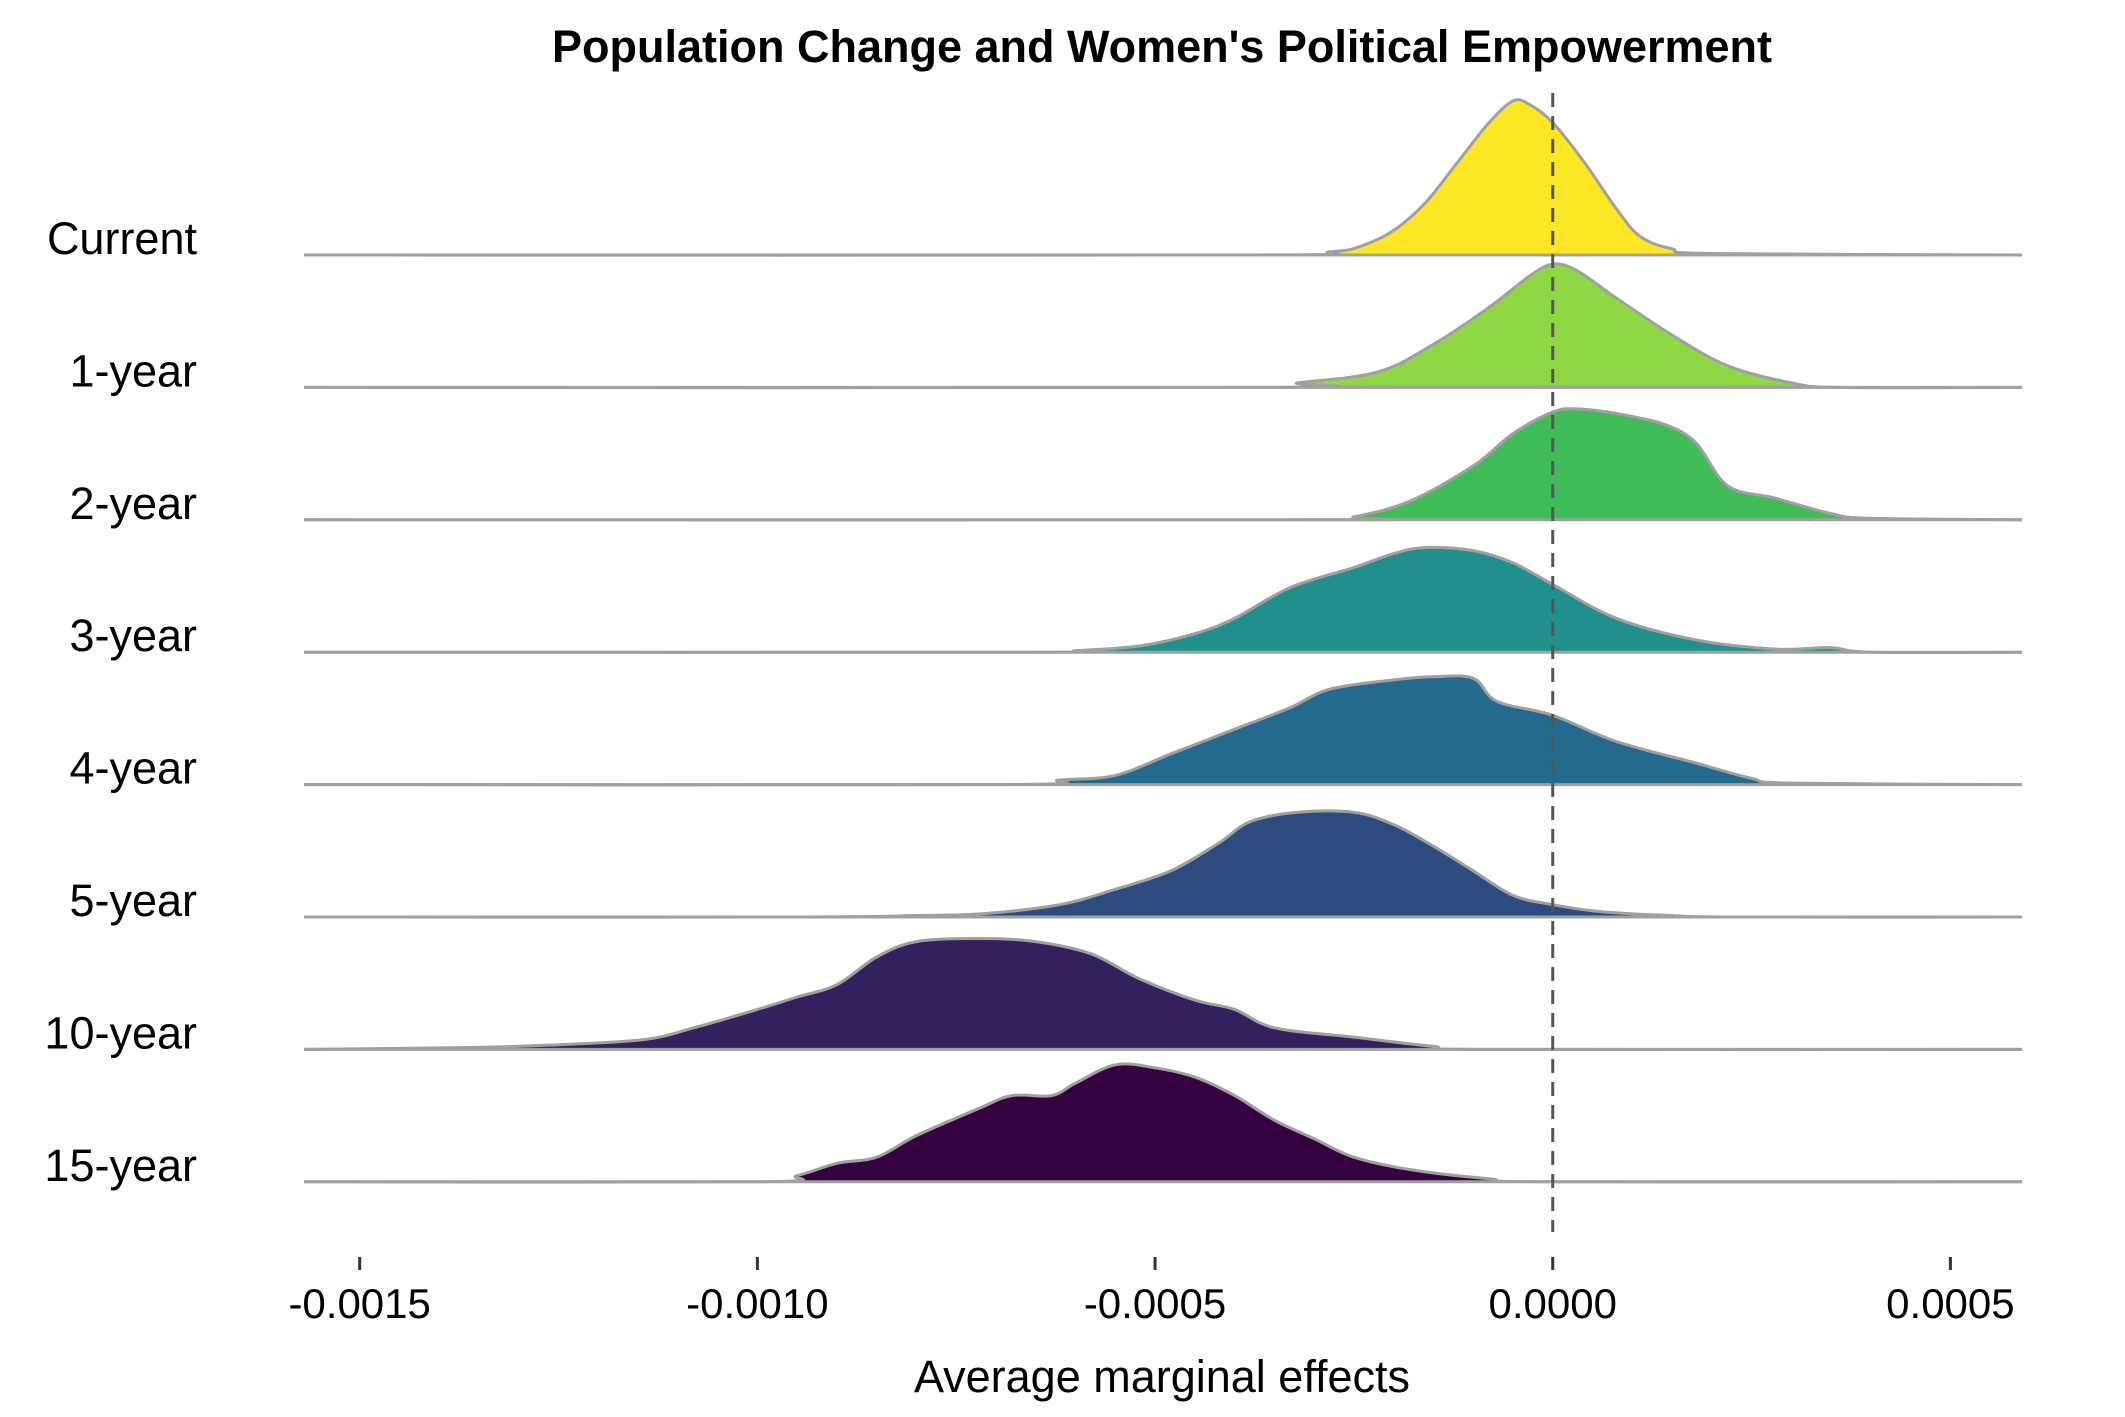 Image resolution: width=2125 pixels, height=1417 pixels. What do you see at coordinates (133, 503) in the screenshot?
I see `row-label: 2-year` at bounding box center [133, 503].